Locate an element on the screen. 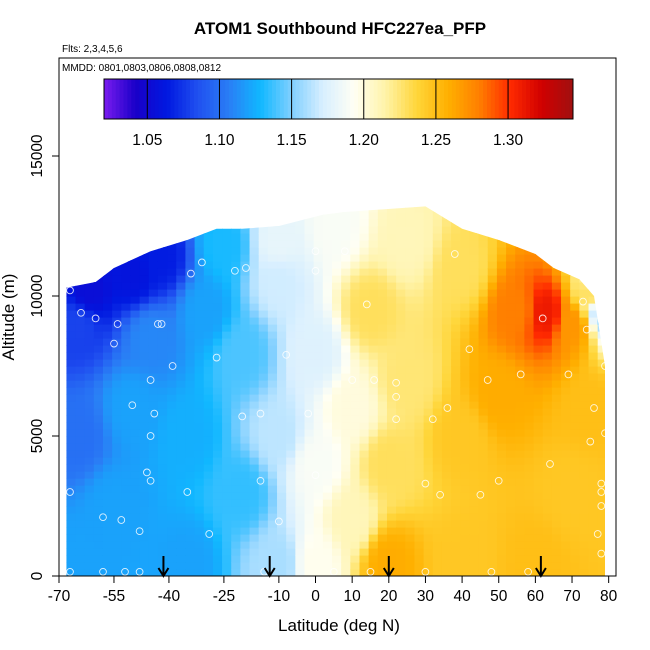  x-tick-label: -25 is located at coordinates (224, 596).